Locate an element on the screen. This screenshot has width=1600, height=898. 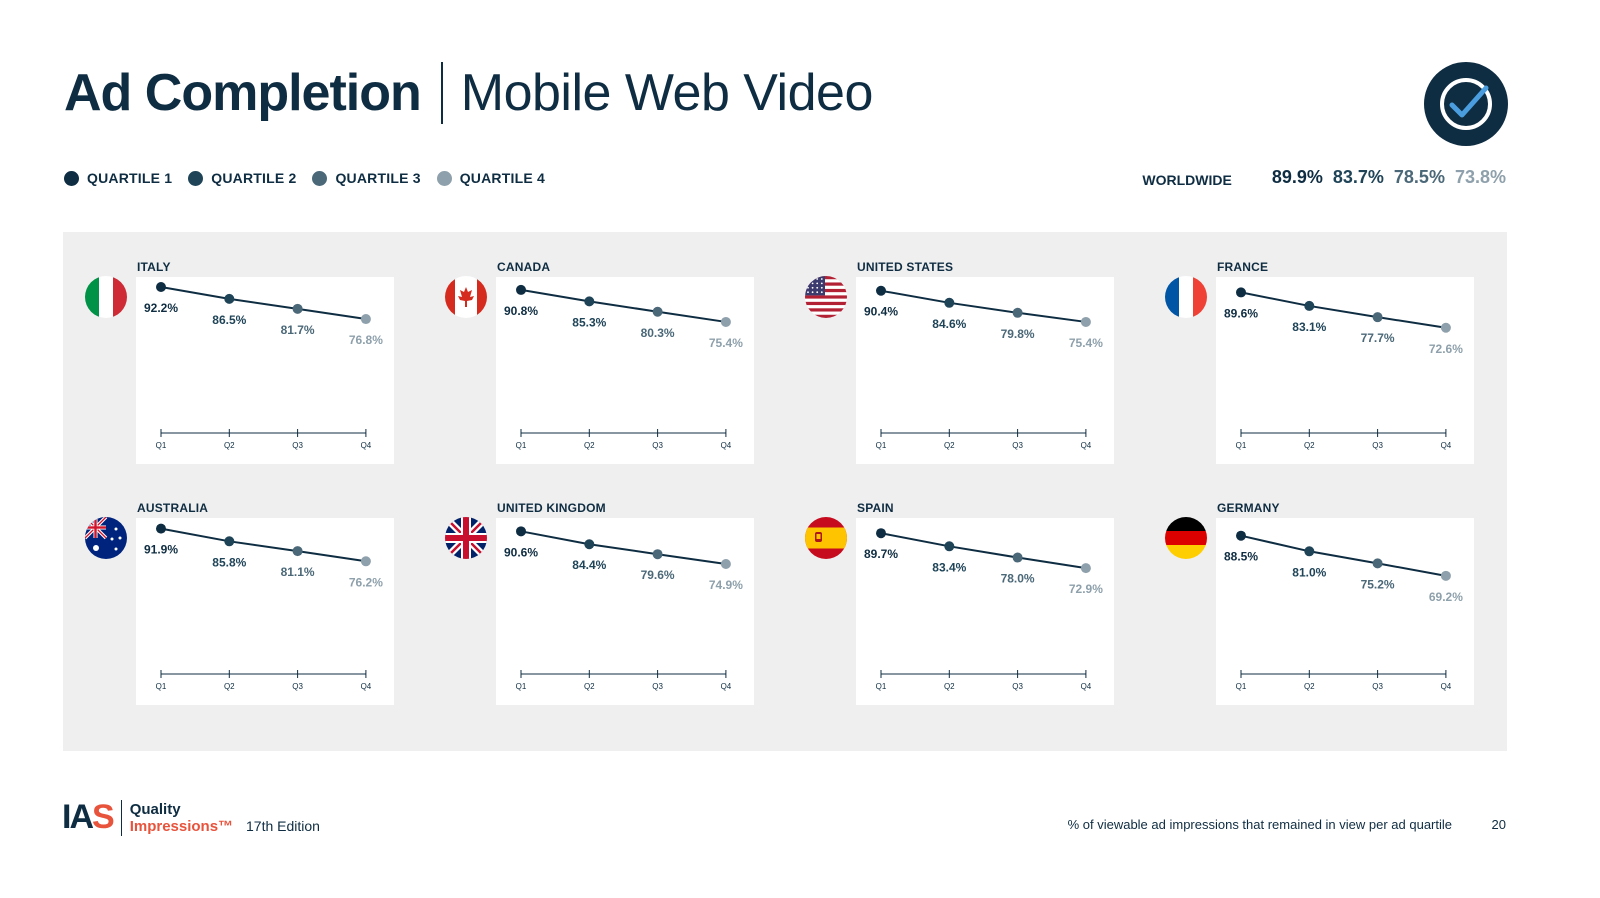
data-label-q3: 75.2% is located at coordinates (1378, 584).